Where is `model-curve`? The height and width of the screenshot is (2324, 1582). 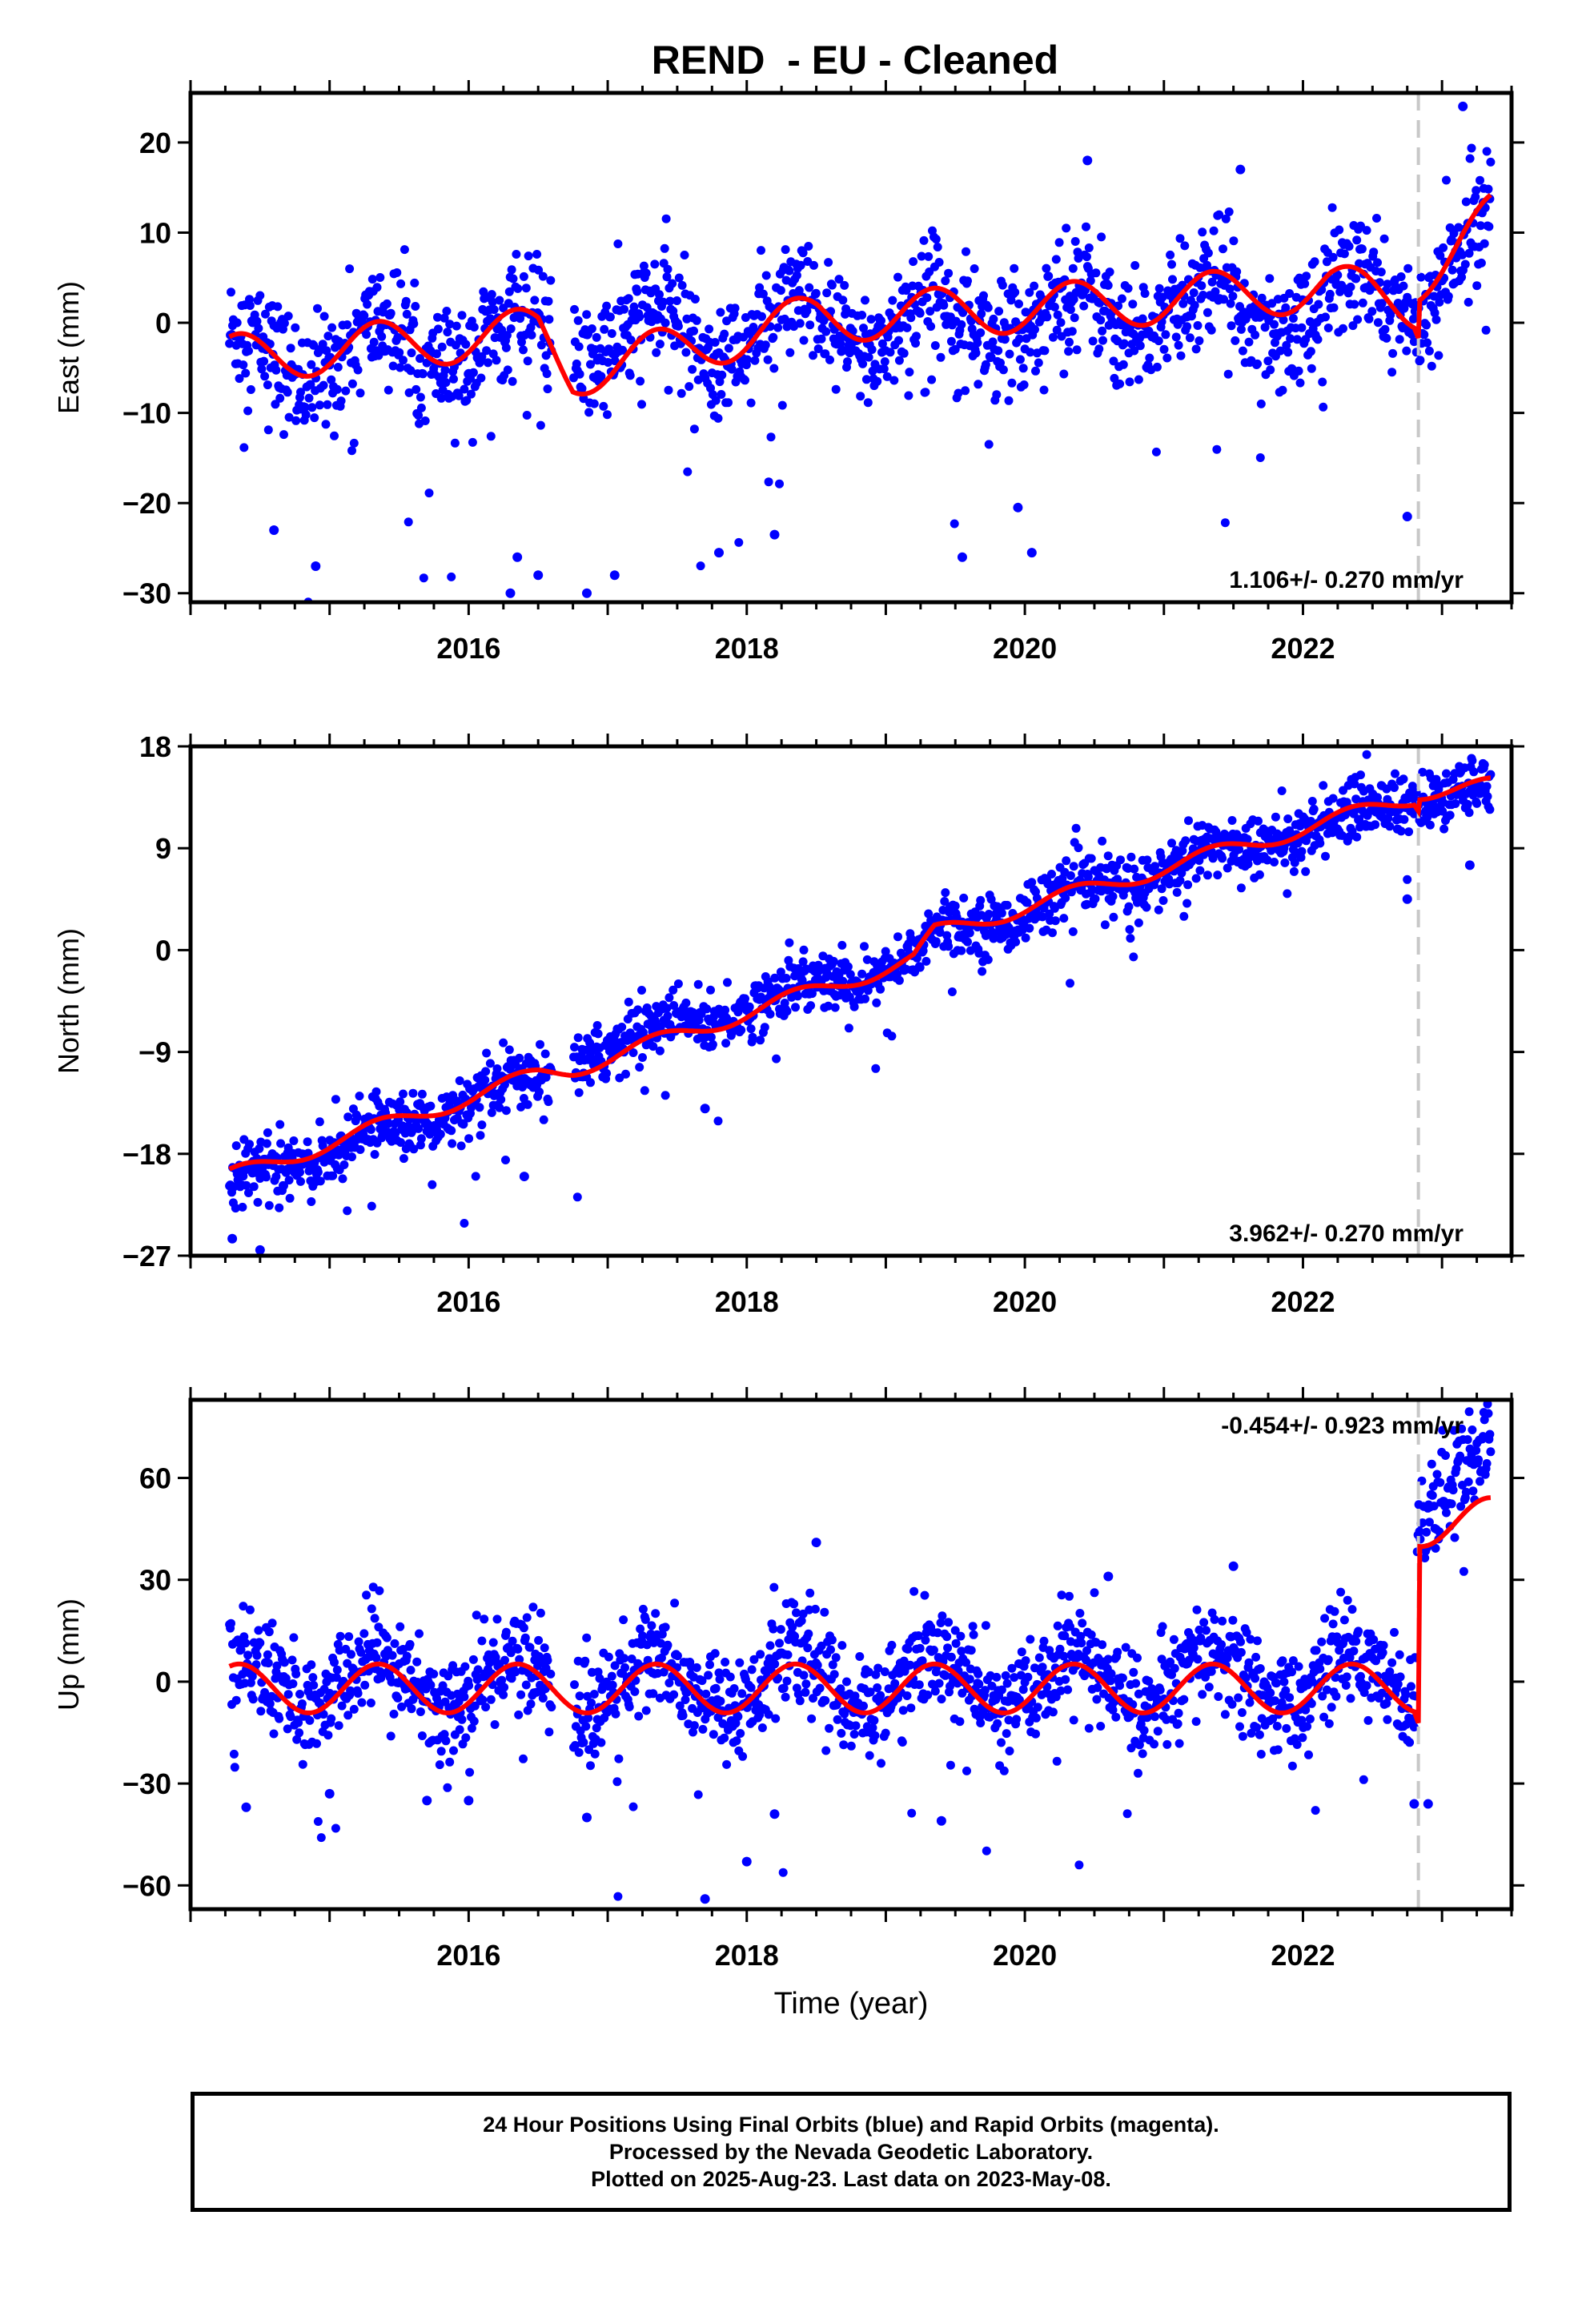
model-curve is located at coordinates (860, 294).